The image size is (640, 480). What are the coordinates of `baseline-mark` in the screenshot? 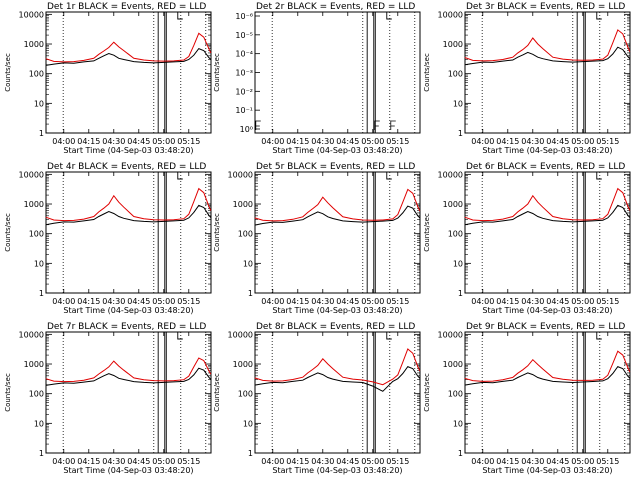 It's located at (377, 125).